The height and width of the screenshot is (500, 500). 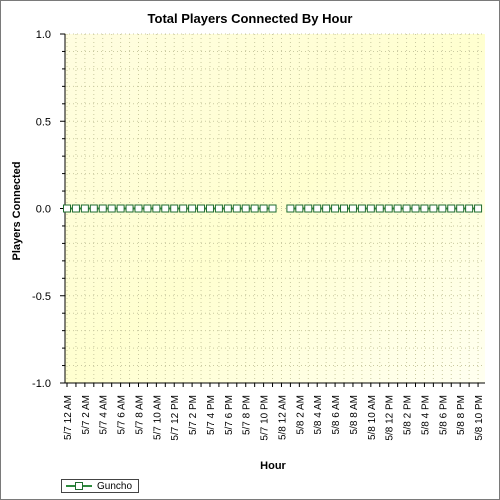 I want to click on legend-label-guncho: Guncho, so click(x=115, y=486).